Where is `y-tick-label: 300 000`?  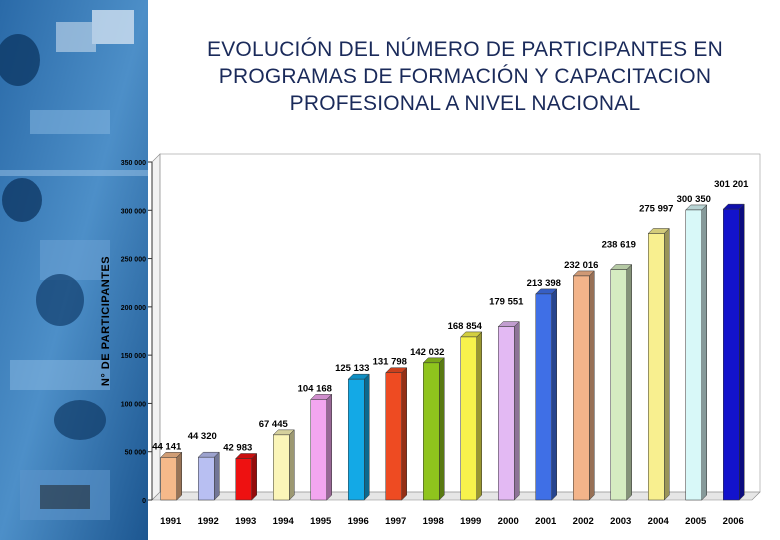 y-tick-label: 300 000 is located at coordinates (133, 211).